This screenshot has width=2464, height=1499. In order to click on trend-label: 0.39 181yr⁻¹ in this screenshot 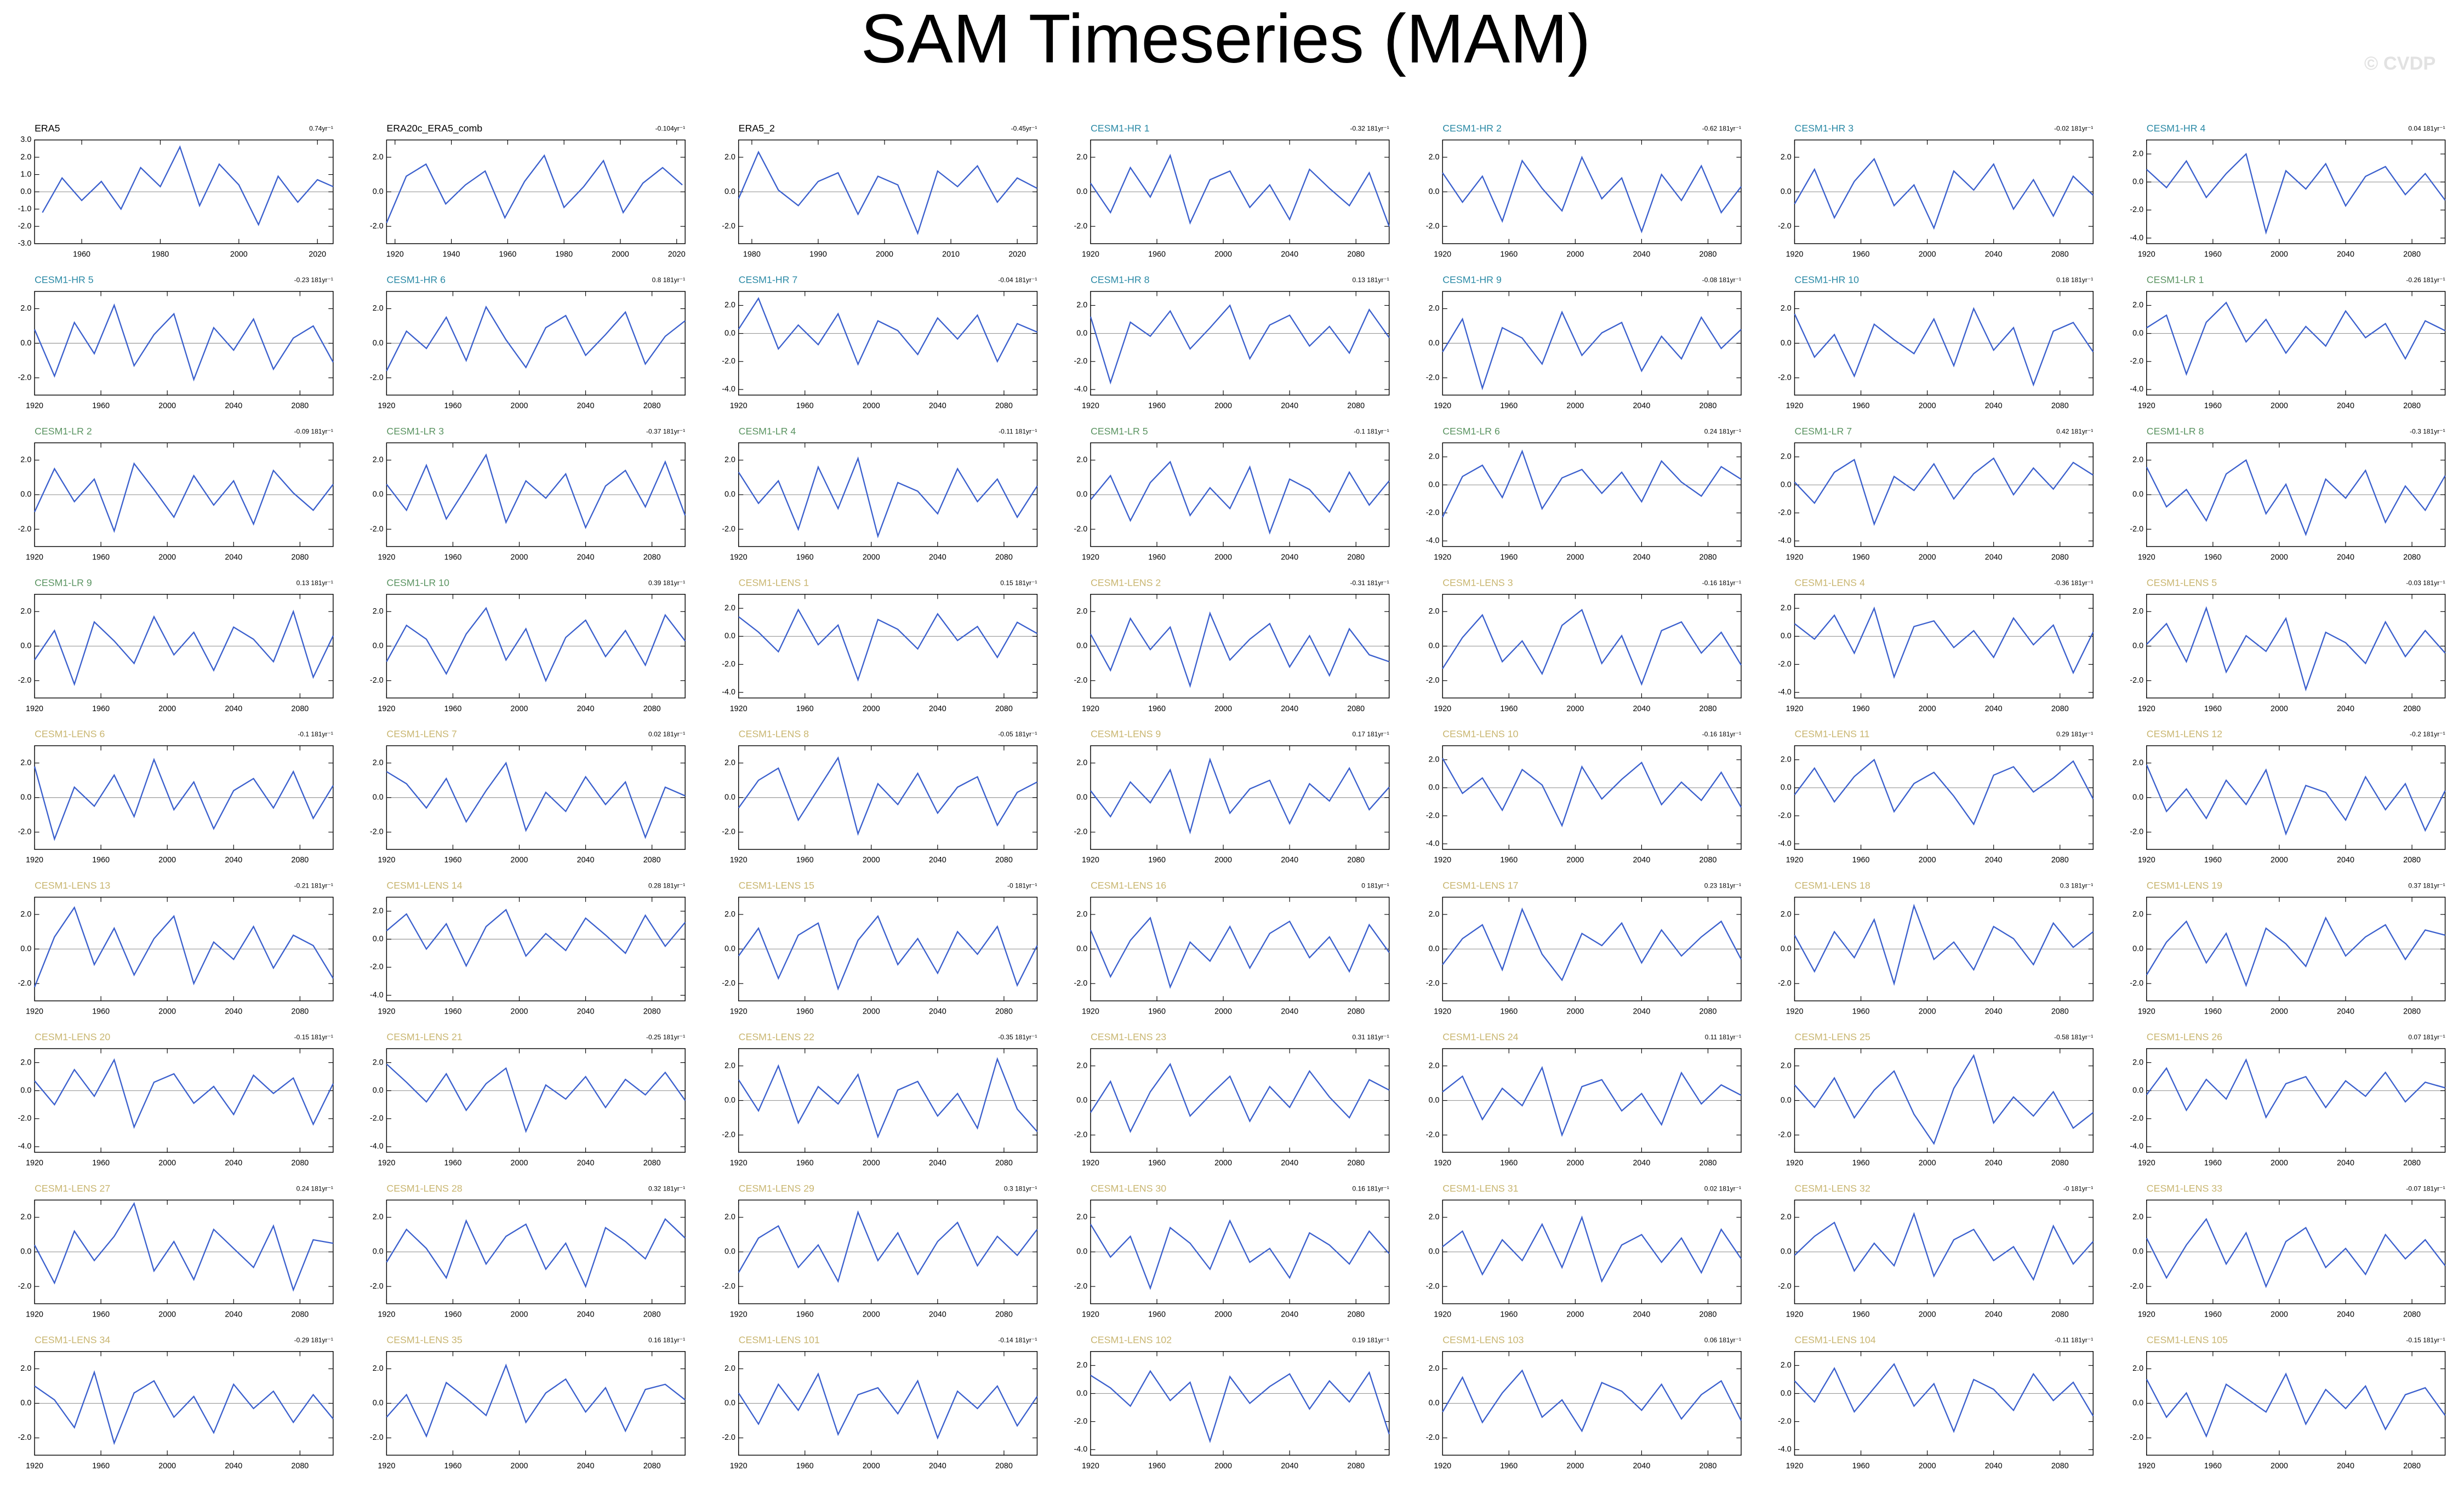, I will do `click(666, 583)`.